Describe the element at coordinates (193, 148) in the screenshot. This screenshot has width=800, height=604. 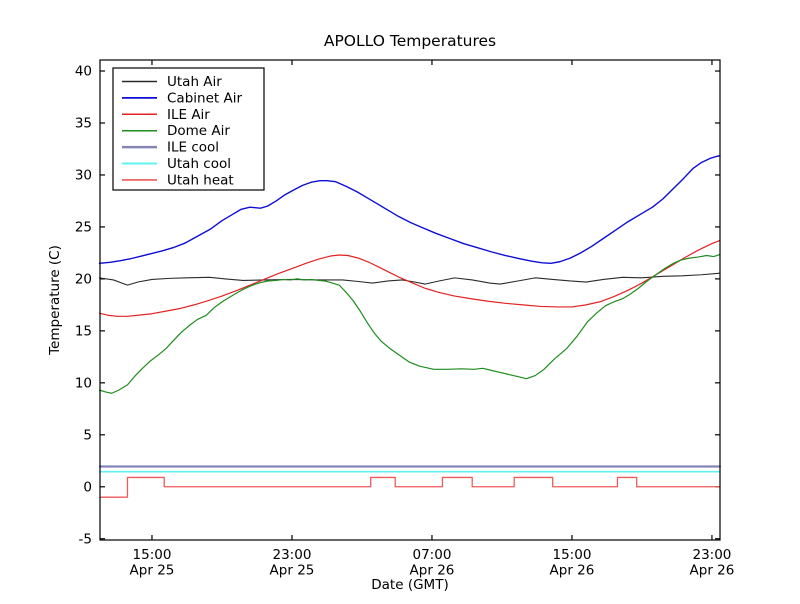
I see `legend-label: ILE cool` at that location.